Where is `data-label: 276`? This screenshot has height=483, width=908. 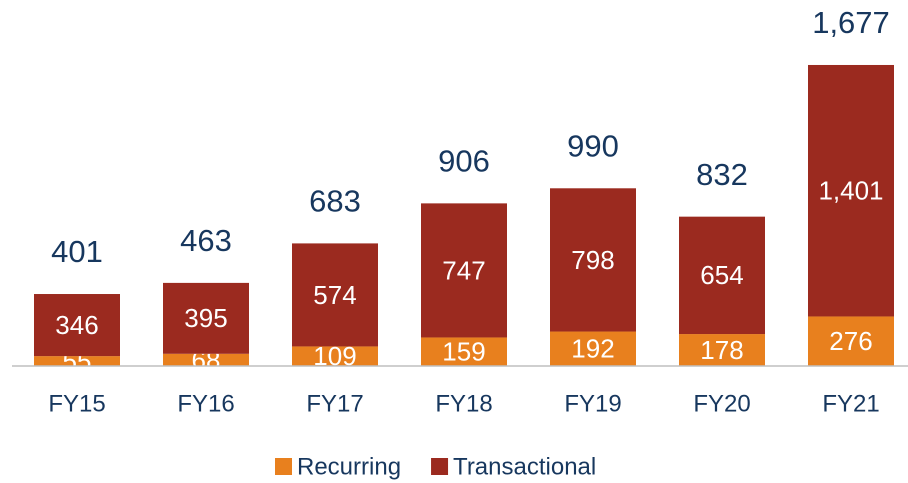
data-label: 276 is located at coordinates (850, 341).